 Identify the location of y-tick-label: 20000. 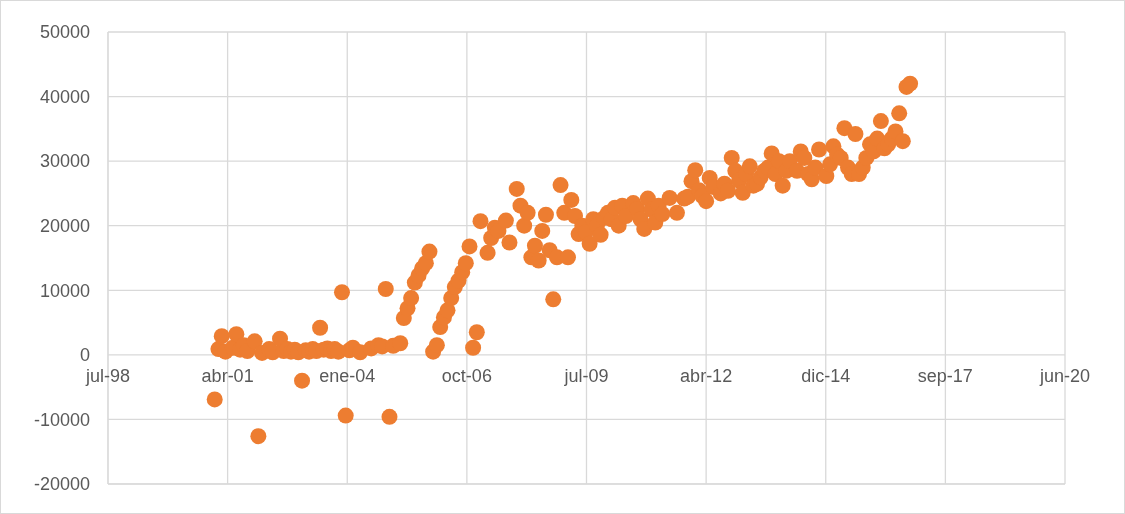
(64, 226).